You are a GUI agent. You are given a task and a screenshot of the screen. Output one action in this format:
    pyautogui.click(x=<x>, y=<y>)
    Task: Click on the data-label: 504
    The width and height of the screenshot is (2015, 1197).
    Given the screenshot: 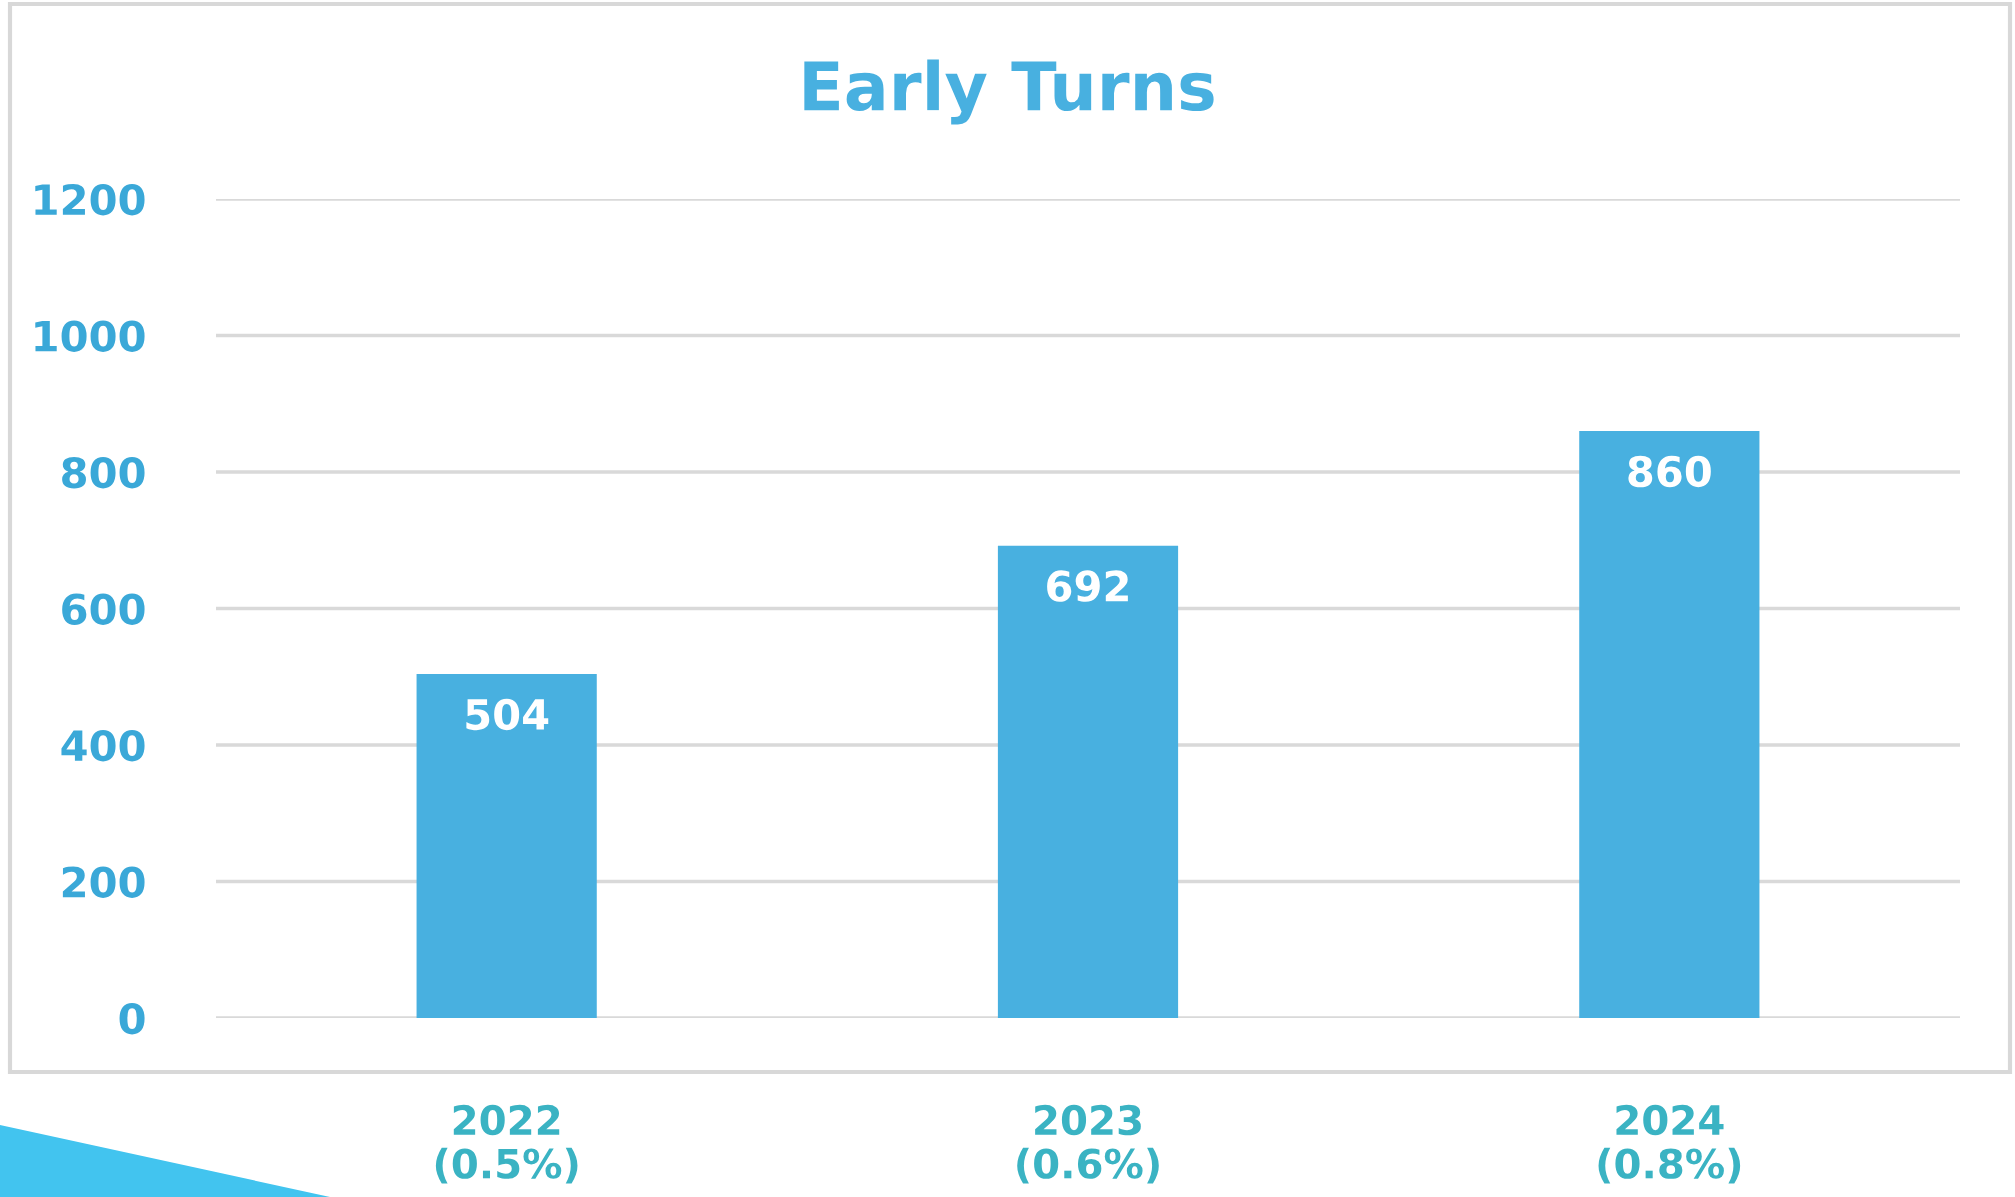 What is the action you would take?
    pyautogui.click(x=507, y=714)
    